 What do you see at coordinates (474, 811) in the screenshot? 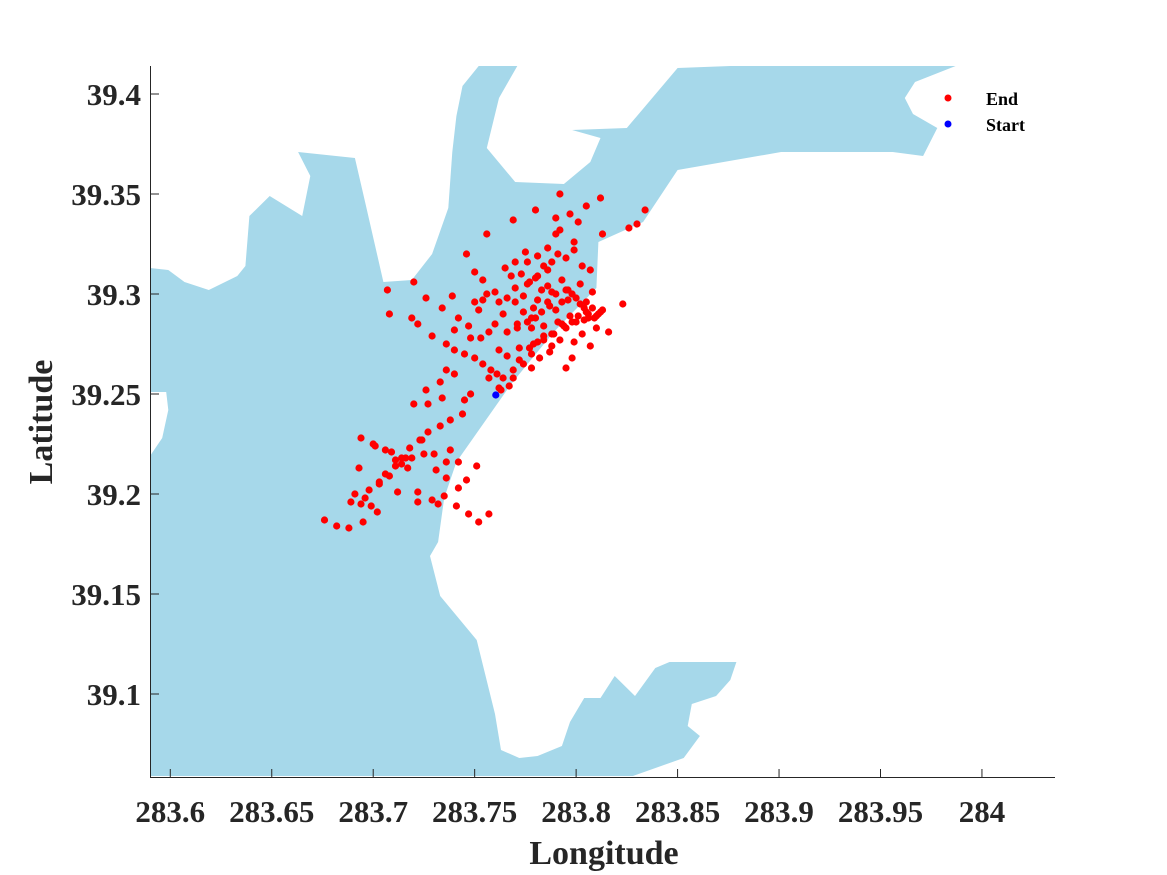
I see `x-tick-label: 283.75` at bounding box center [474, 811].